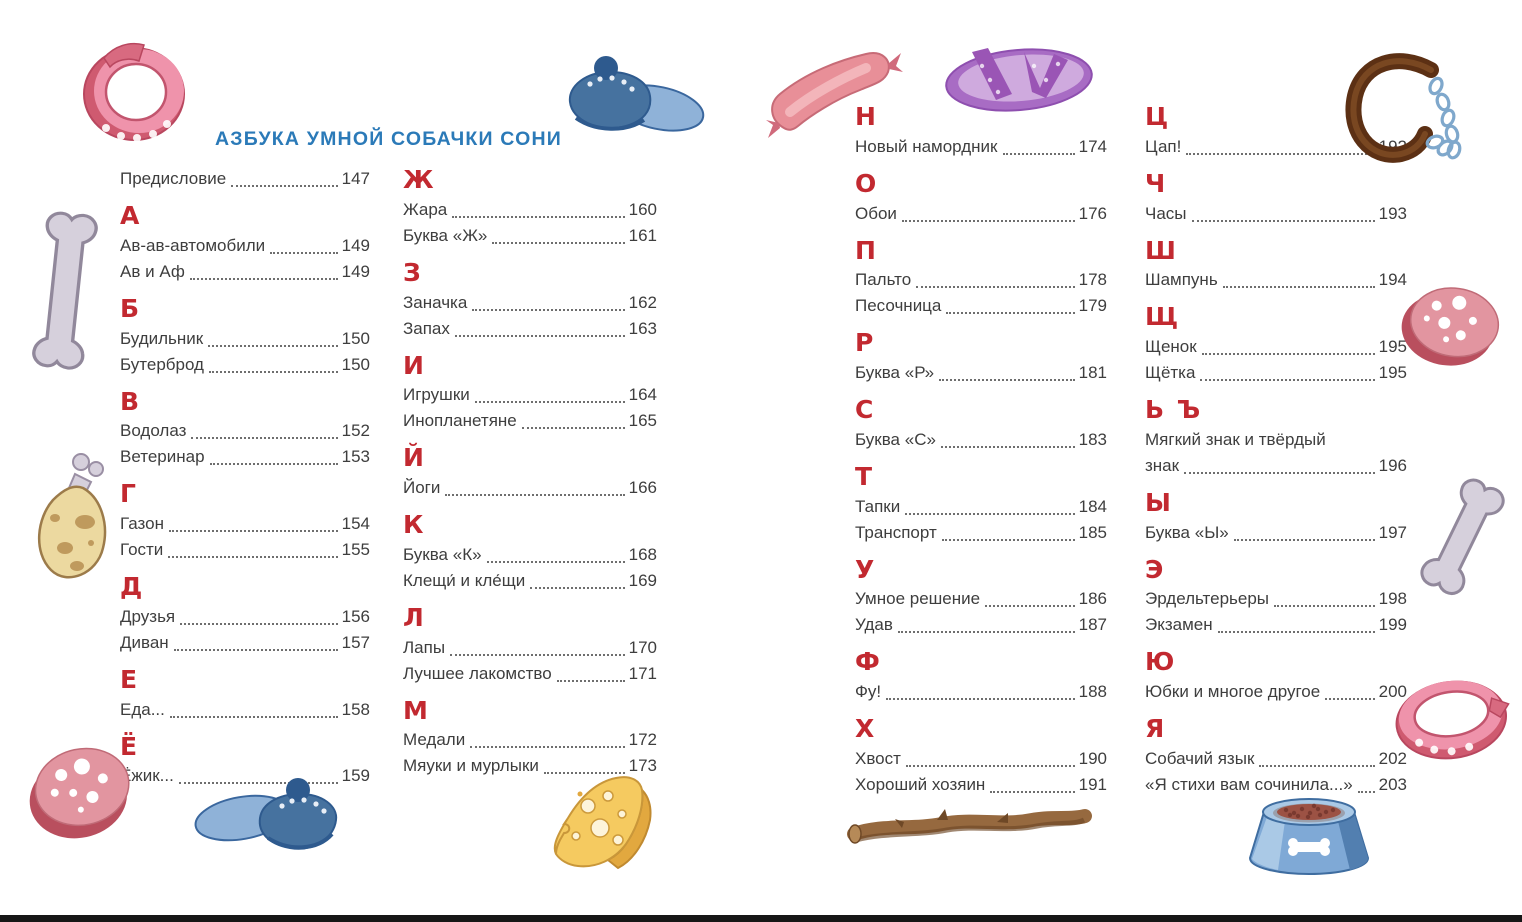 This screenshot has width=1522, height=922. What do you see at coordinates (530, 303) in the screenshot?
I see `toc-entry: Заначка 162` at bounding box center [530, 303].